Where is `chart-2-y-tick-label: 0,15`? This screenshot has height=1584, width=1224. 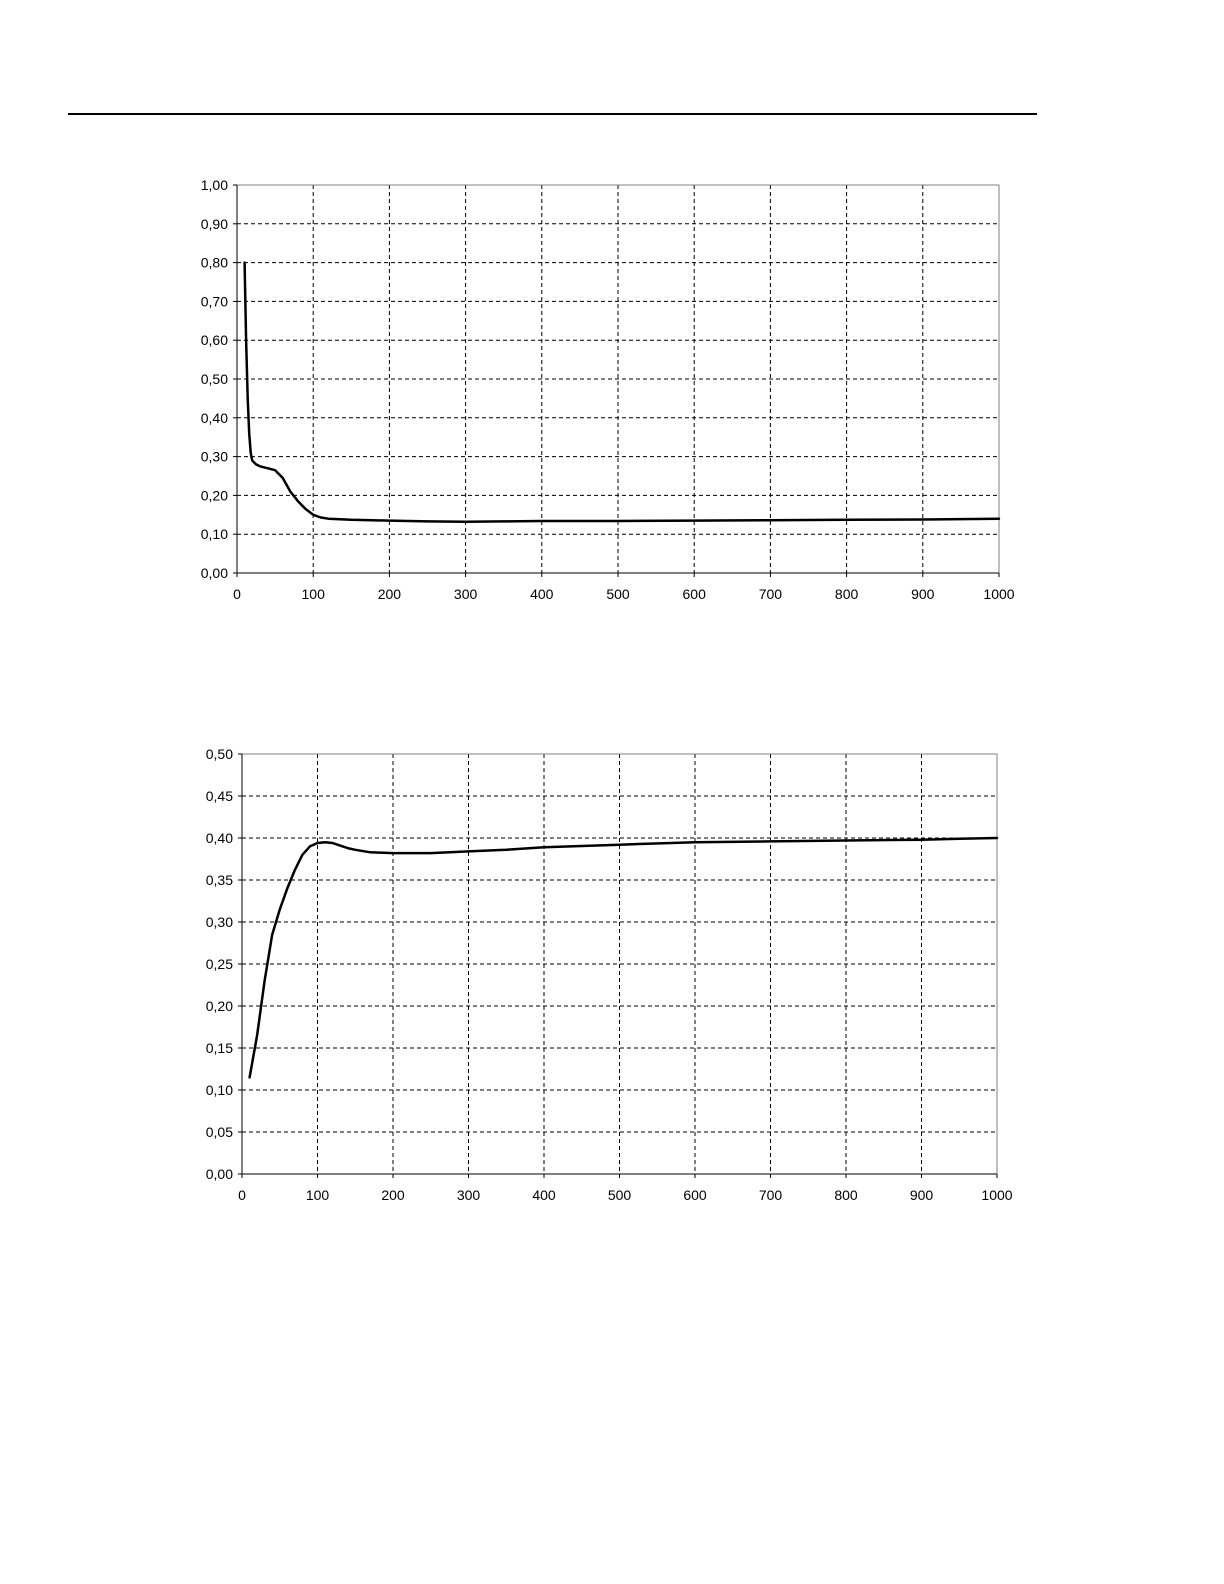 chart-2-y-tick-label: 0,15 is located at coordinates (219, 1048).